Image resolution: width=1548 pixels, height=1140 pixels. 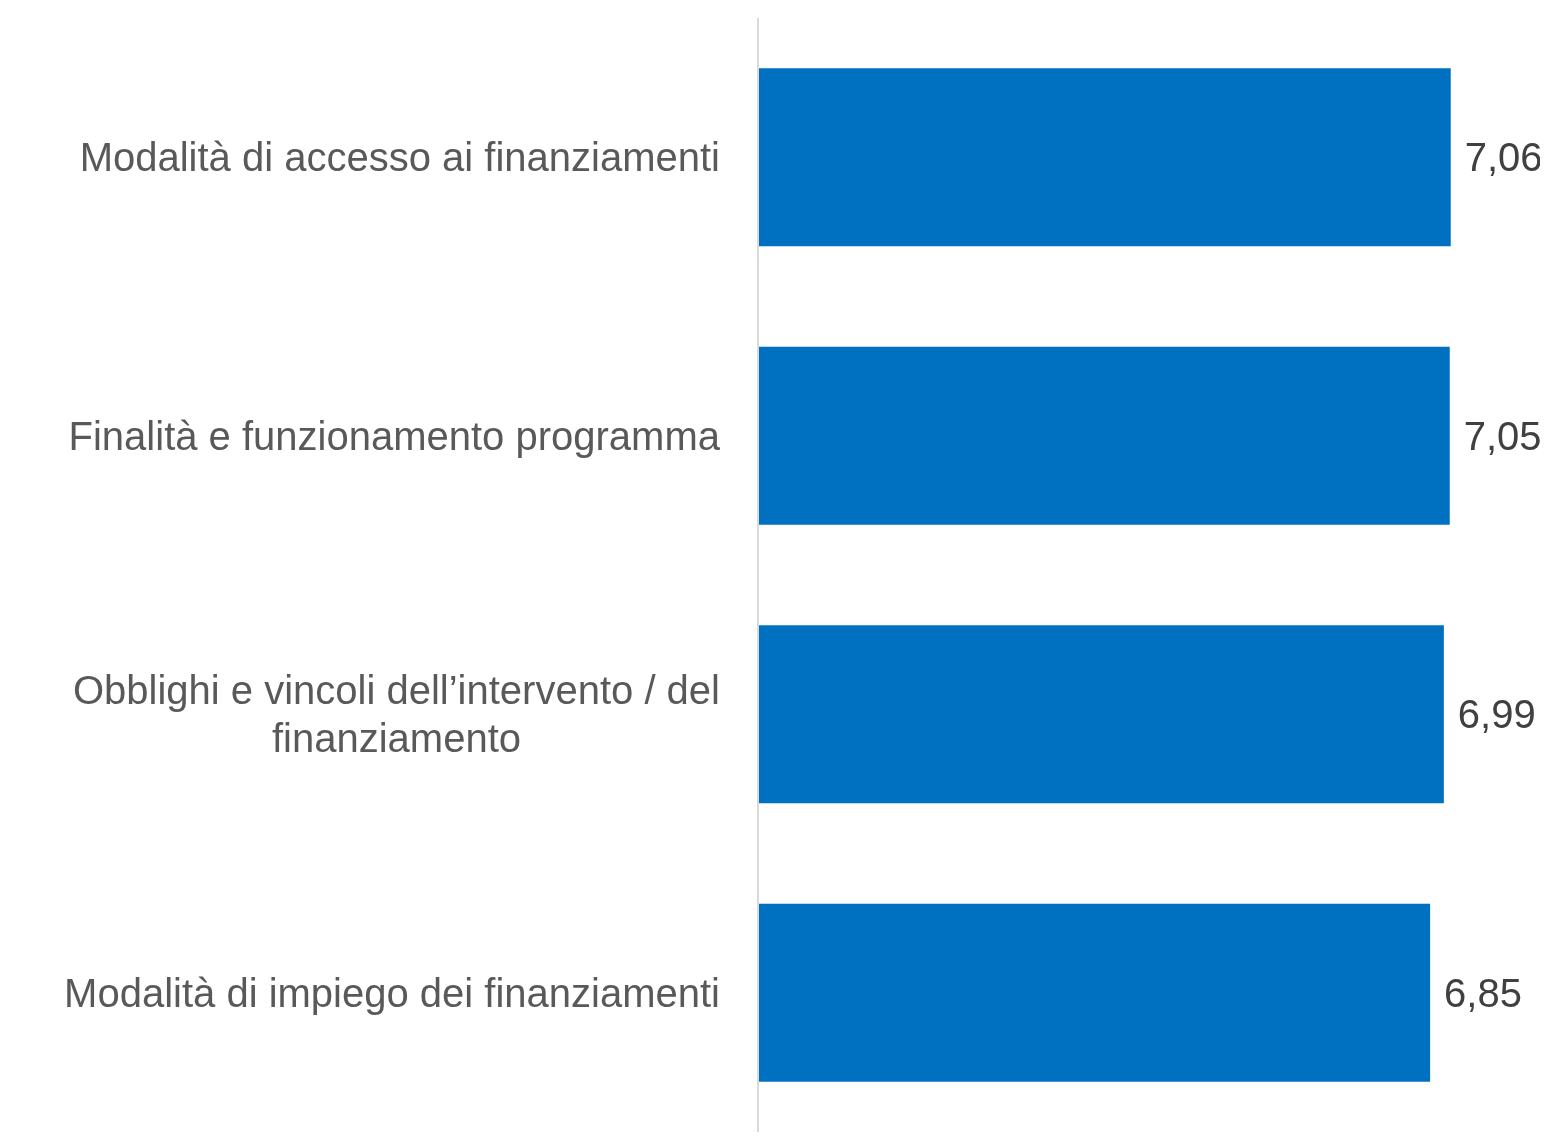 I want to click on y-tick-label: Obblighi e vincoli dell’intervento / del finanziamento, so click(x=396, y=714).